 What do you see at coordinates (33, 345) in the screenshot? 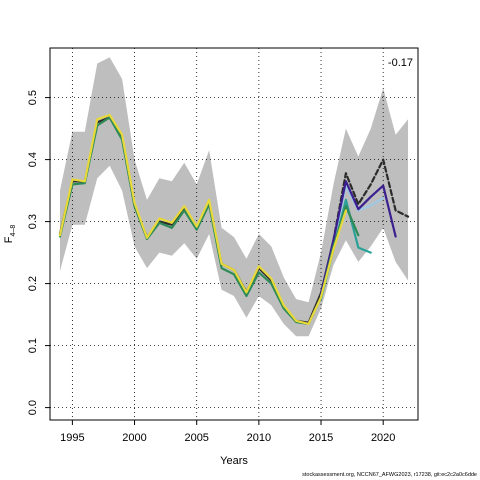
I see `y-tick-label: 0.1` at bounding box center [33, 345].